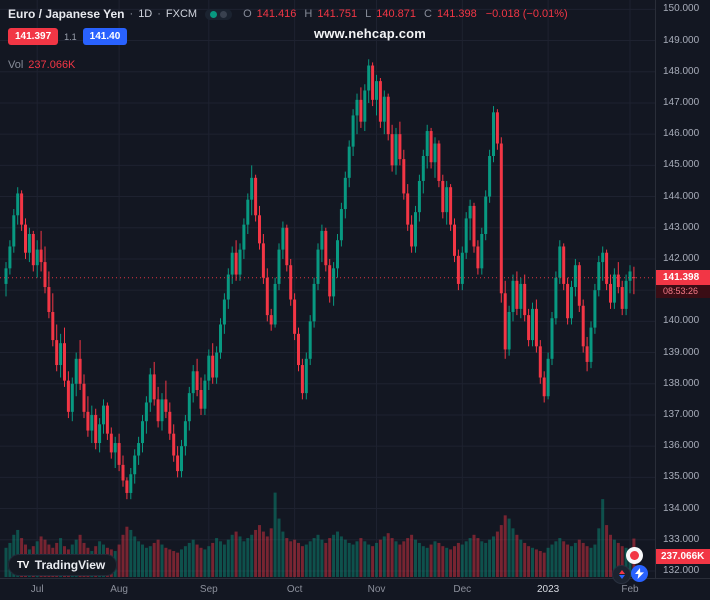  I want to click on symbol-title: Euro / Japanese Yen, so click(66, 14).